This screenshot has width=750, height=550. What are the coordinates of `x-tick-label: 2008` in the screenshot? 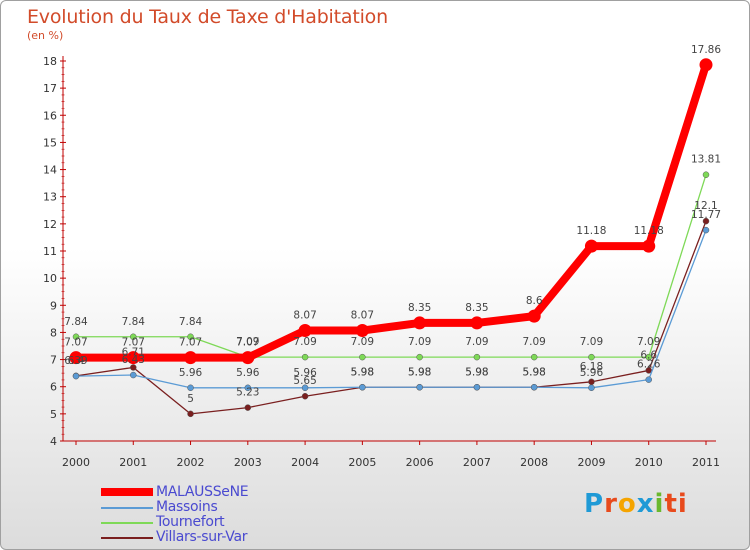 It's located at (534, 462).